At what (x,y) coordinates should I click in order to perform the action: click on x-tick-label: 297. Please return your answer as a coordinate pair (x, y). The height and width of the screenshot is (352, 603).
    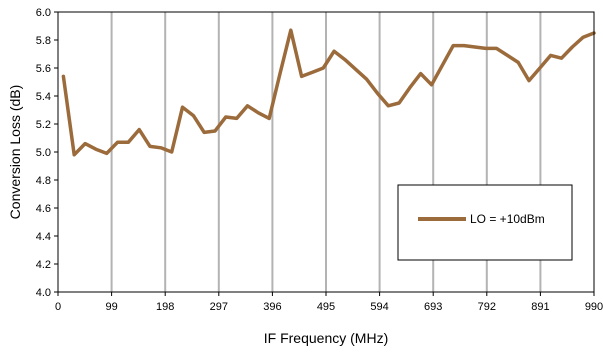
    Looking at the image, I should click on (219, 307).